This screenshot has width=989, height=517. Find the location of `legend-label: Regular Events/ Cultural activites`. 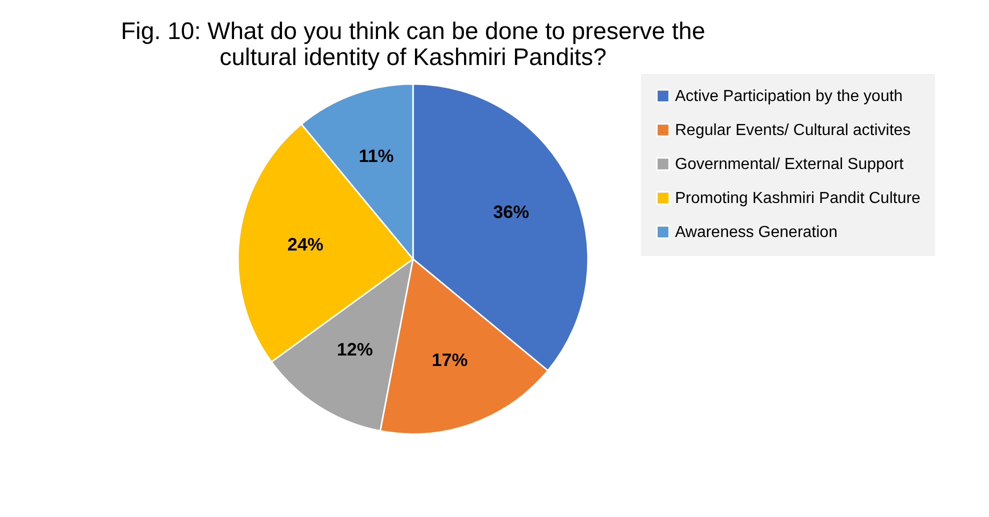

legend-label: Regular Events/ Cultural activites is located at coordinates (793, 130).